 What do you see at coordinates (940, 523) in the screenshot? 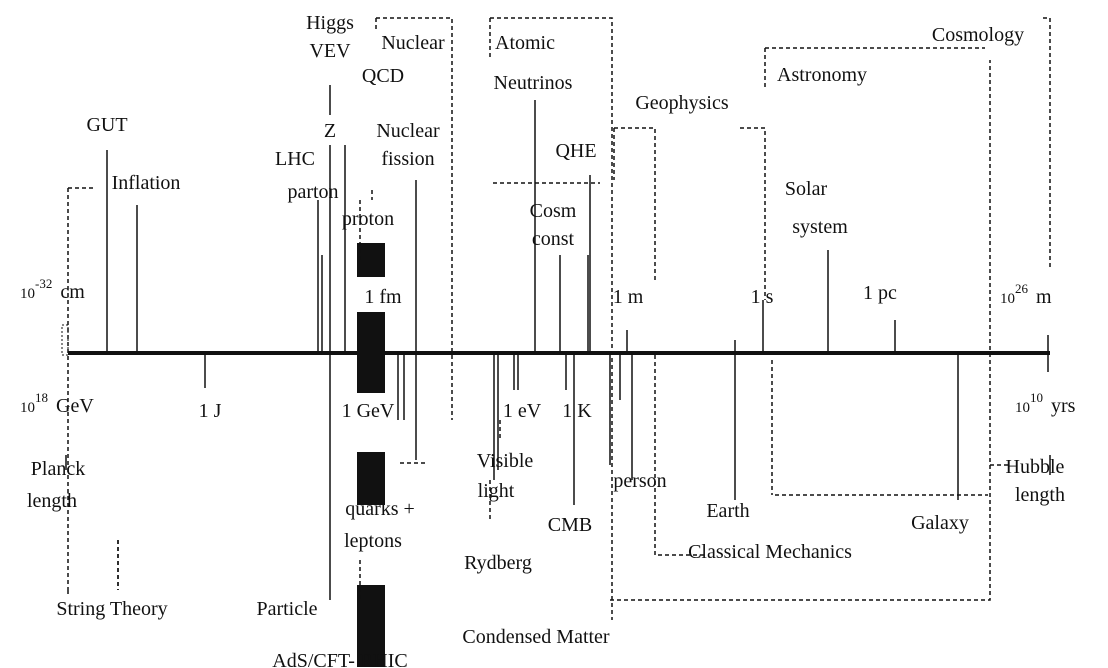
I see `label: Galaxy` at bounding box center [940, 523].